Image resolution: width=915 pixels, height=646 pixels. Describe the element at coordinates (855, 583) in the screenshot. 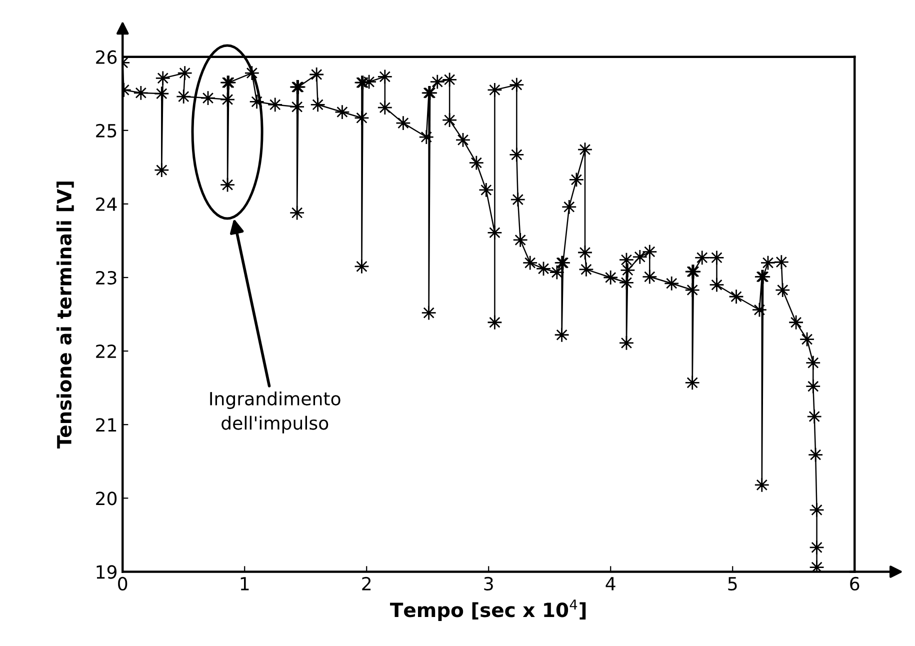

I see `x-tick-label: 6` at that location.